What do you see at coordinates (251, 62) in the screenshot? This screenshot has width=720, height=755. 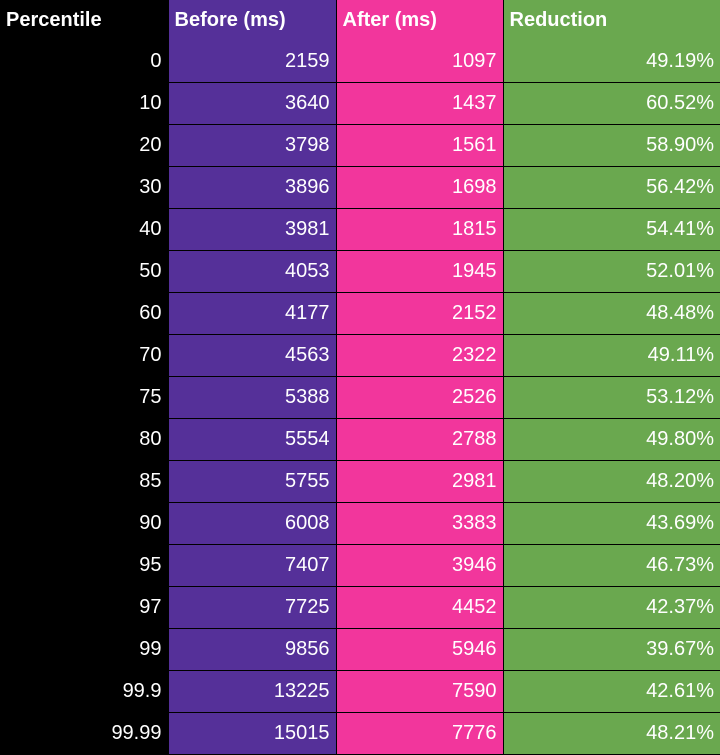 I see `cell-before: 2159` at bounding box center [251, 62].